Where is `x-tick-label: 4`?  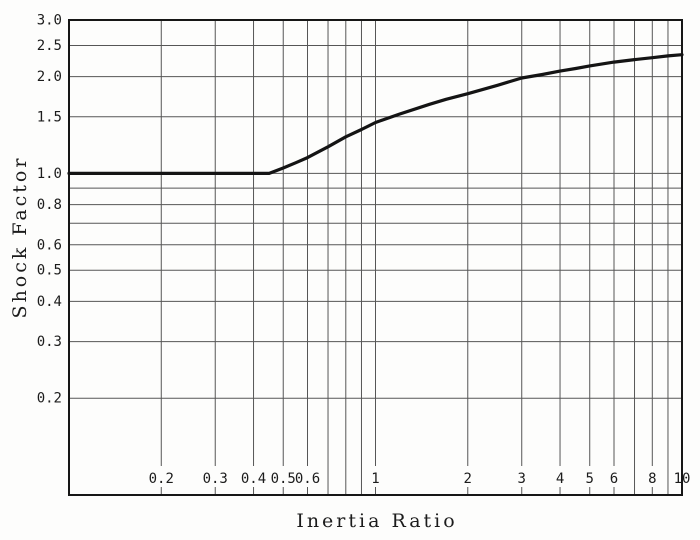 x-tick-label: 4 is located at coordinates (560, 479).